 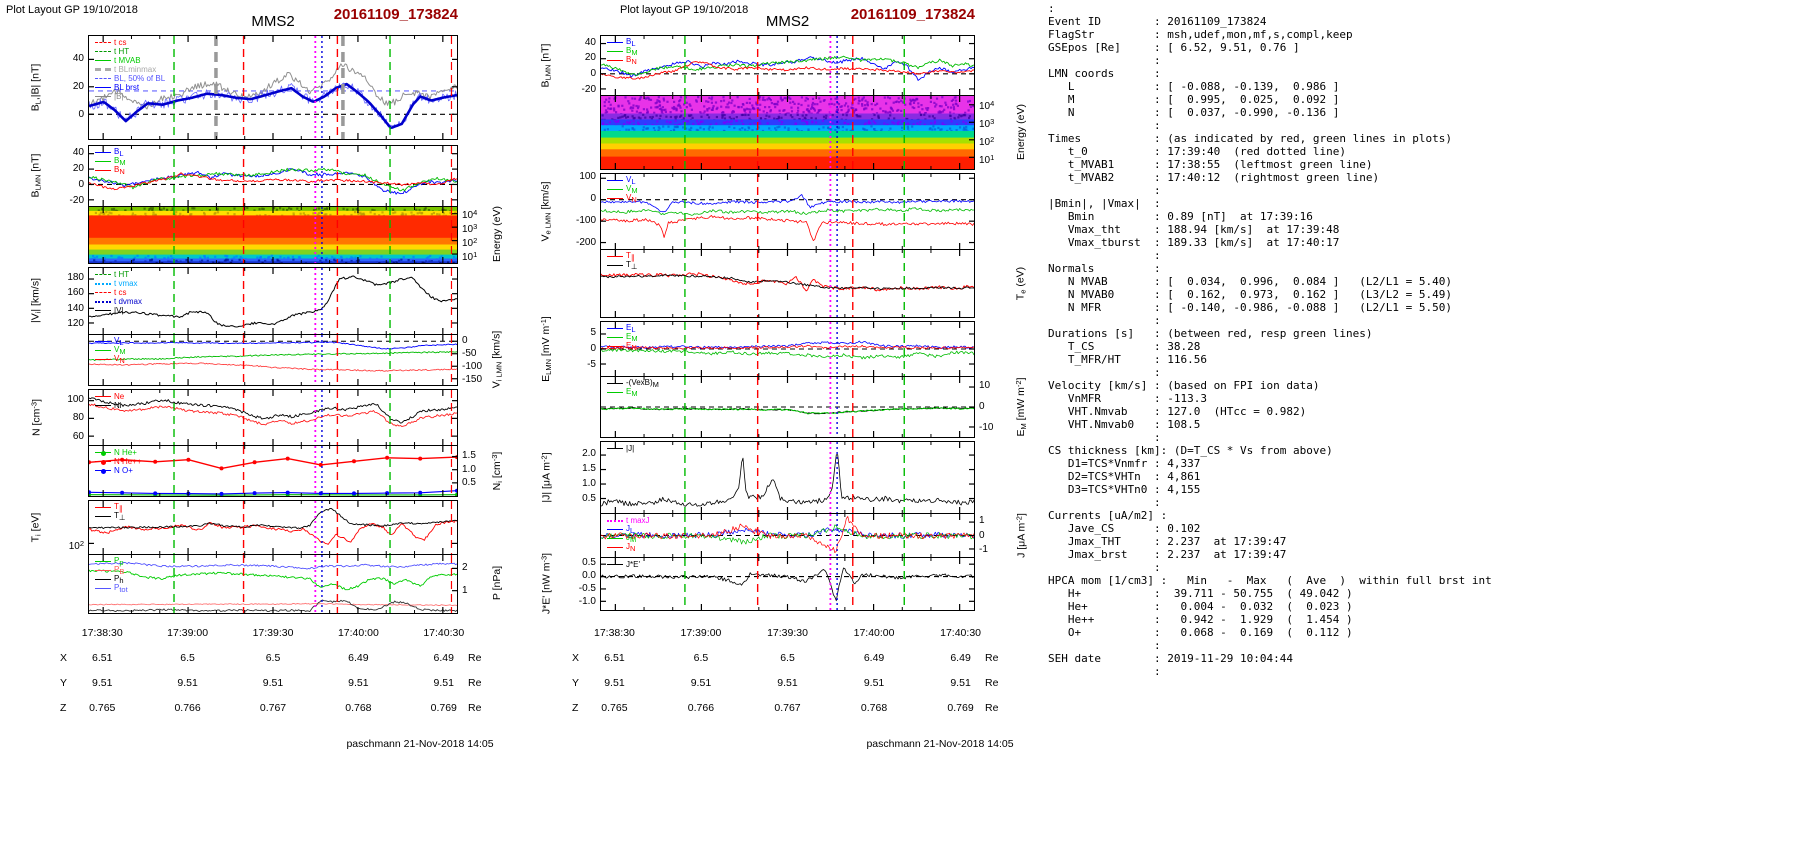 I want to click on y-tick-label: -20, so click(x=588, y=89).